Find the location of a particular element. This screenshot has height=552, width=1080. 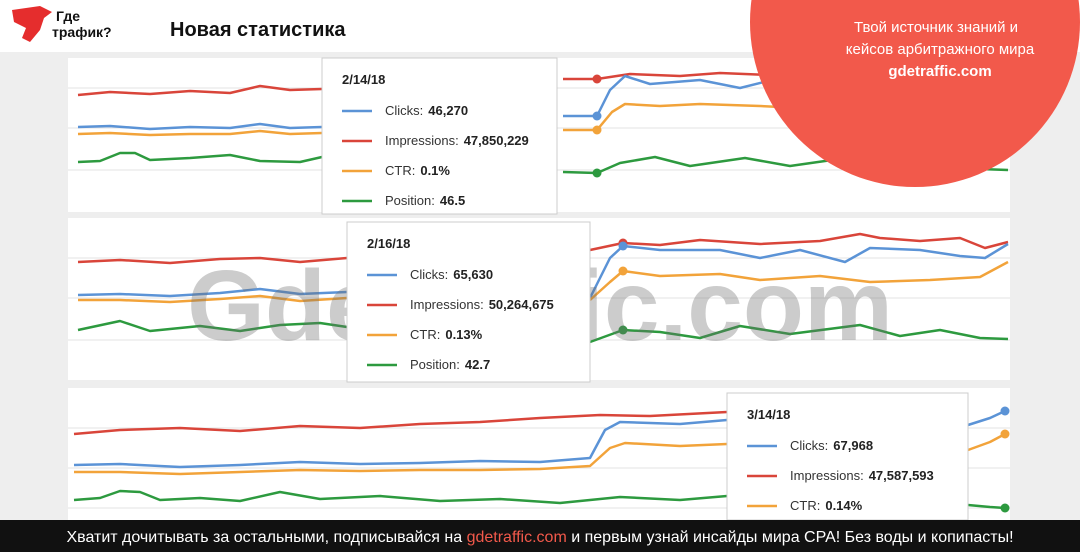

promo-link: gdetraffic.com is located at coordinates (939, 71).